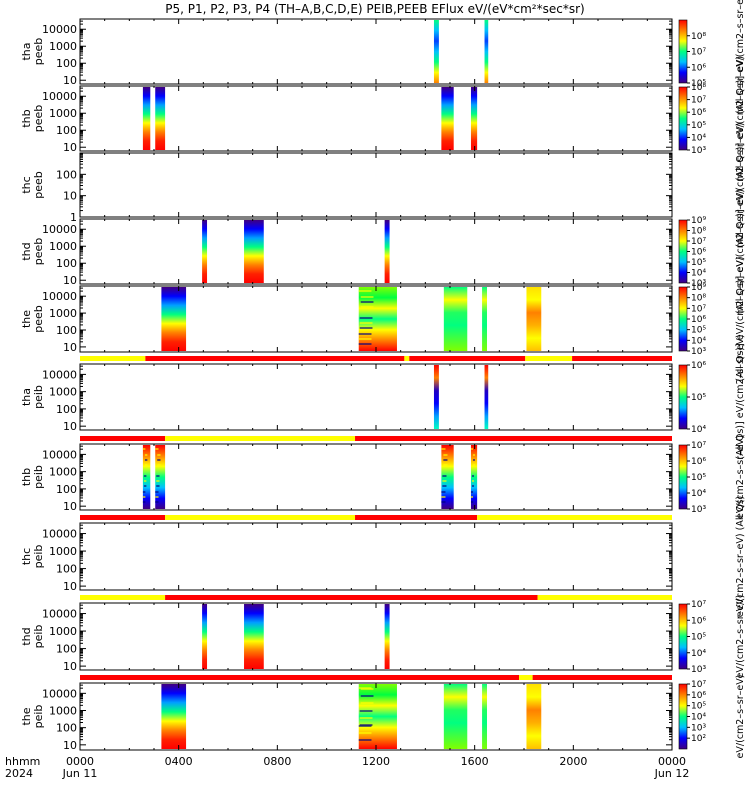 The height and width of the screenshot is (800, 750). Describe the element at coordinates (26, 556) in the screenshot. I see `y-label-probe: thc` at that location.